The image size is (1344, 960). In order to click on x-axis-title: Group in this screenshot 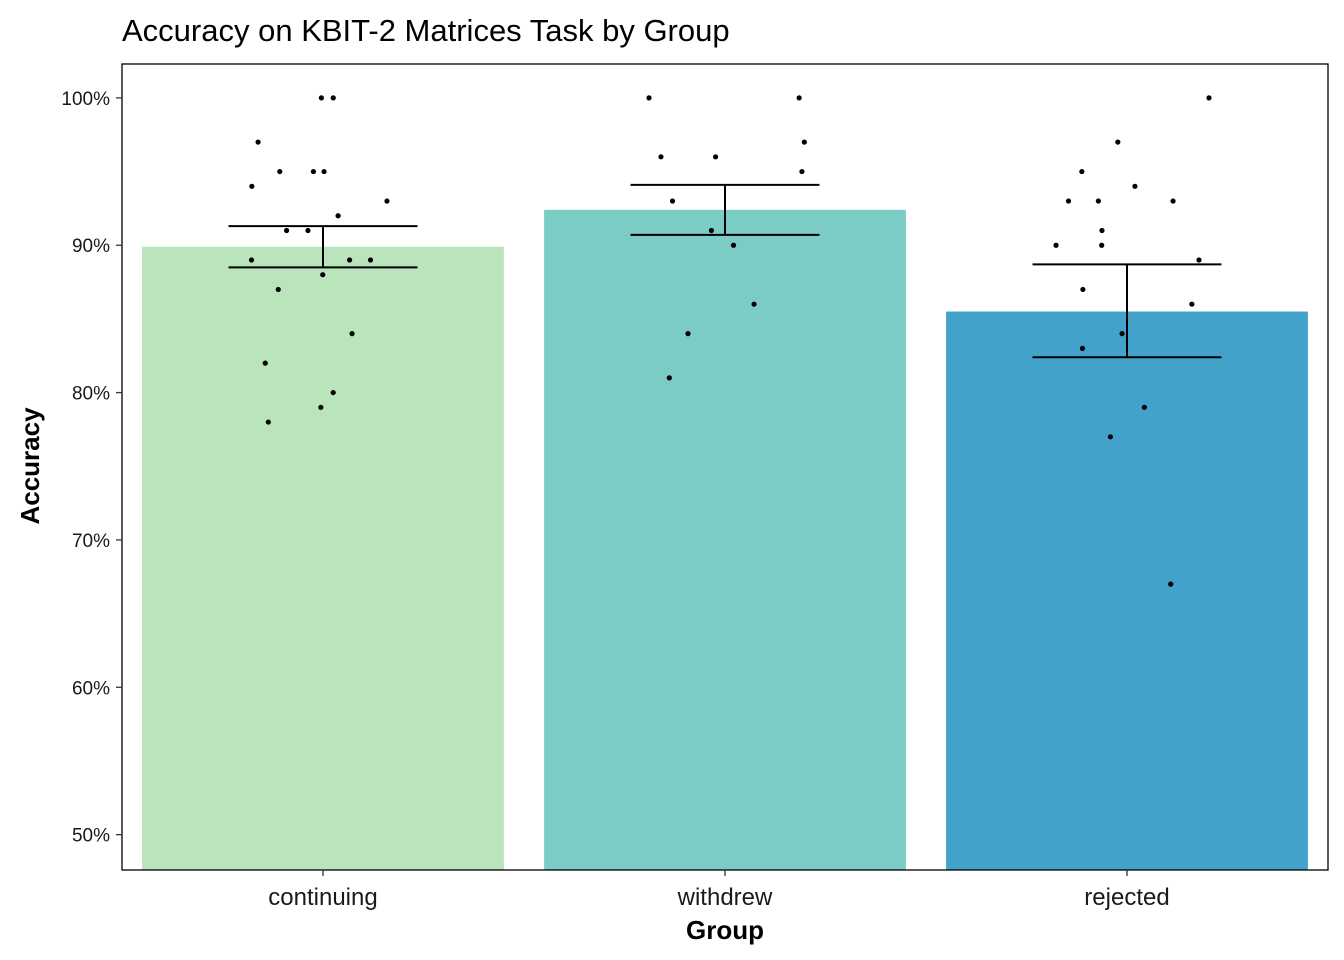, I will do `click(725, 930)`.